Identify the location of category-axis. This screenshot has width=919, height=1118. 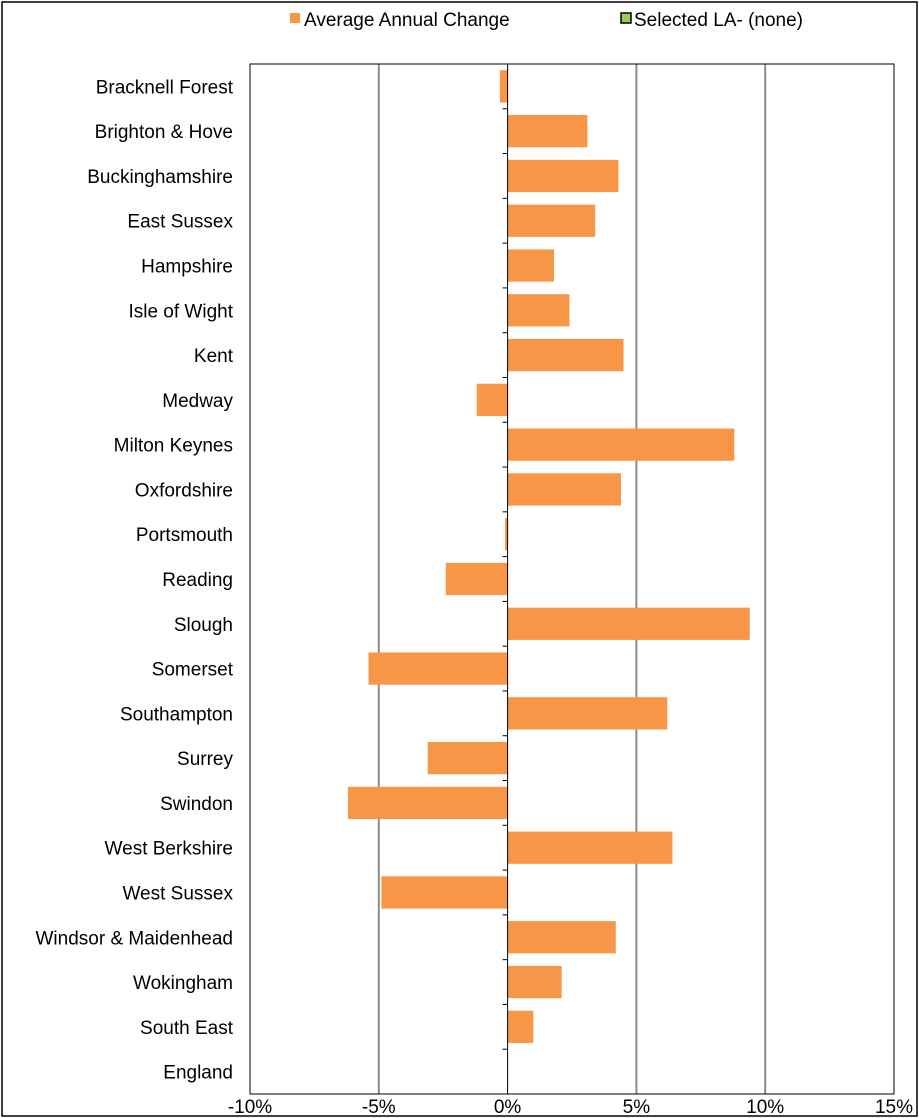
(505, 579).